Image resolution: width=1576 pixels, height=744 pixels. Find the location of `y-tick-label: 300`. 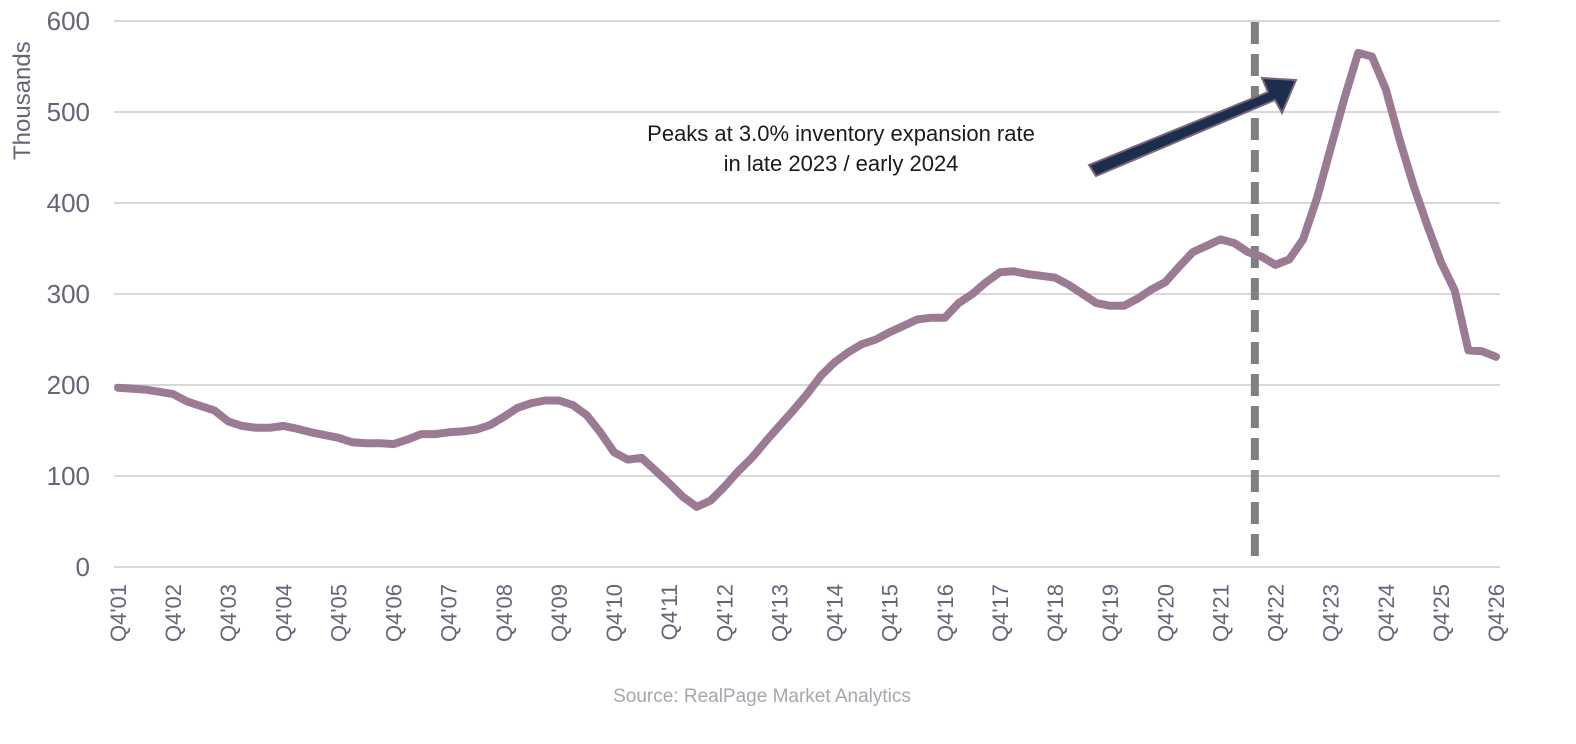

y-tick-label: 300 is located at coordinates (68, 294).